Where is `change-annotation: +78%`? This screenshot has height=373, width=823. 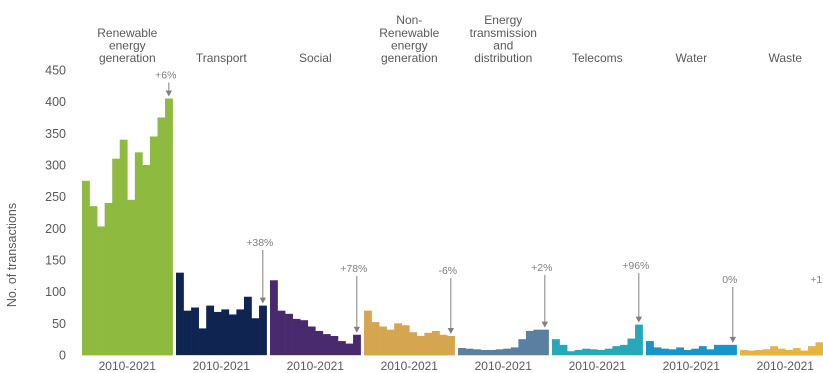 change-annotation: +78% is located at coordinates (353, 269).